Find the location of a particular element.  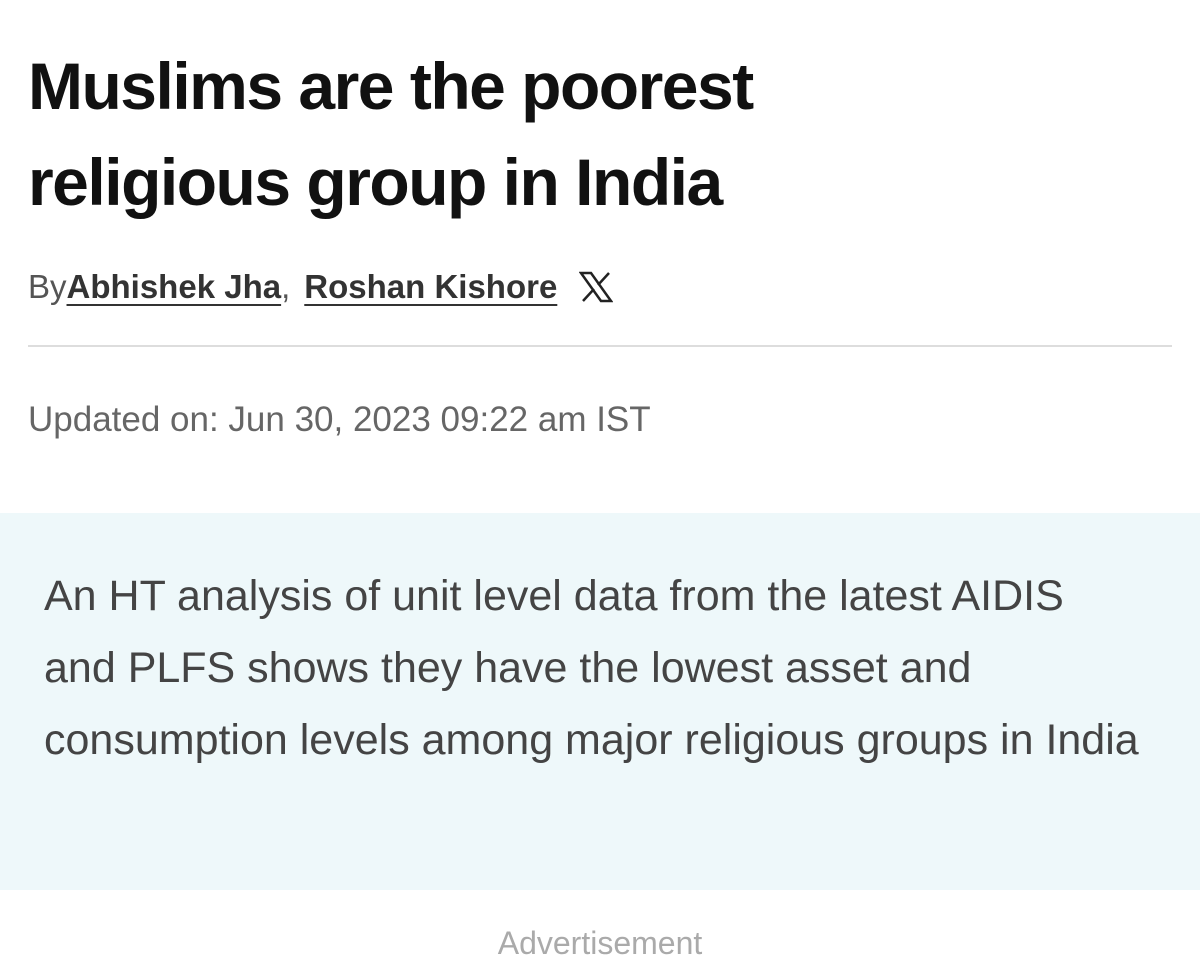

byline-prefix: By is located at coordinates (47, 286).